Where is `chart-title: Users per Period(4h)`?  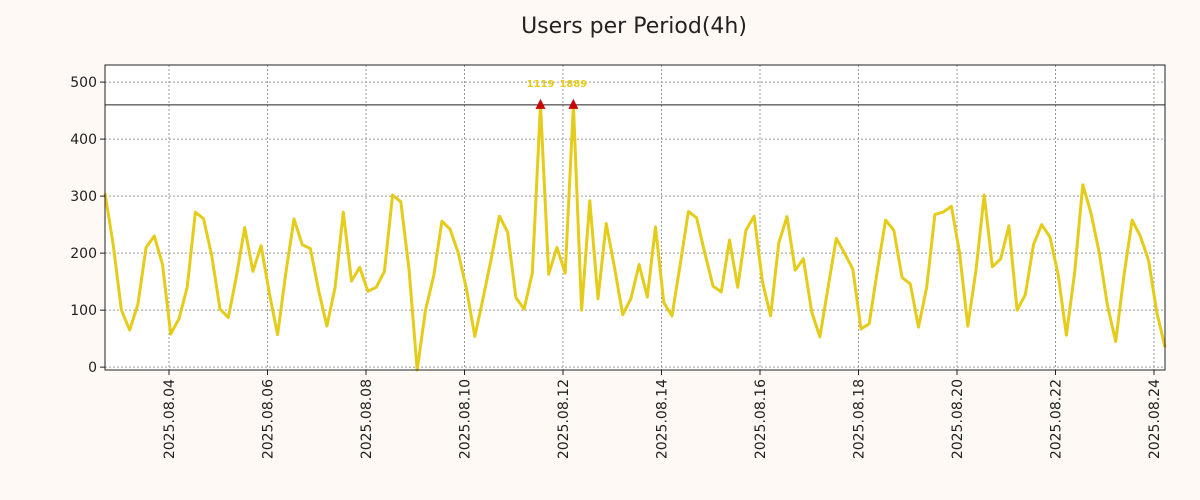 chart-title: Users per Period(4h) is located at coordinates (634, 26).